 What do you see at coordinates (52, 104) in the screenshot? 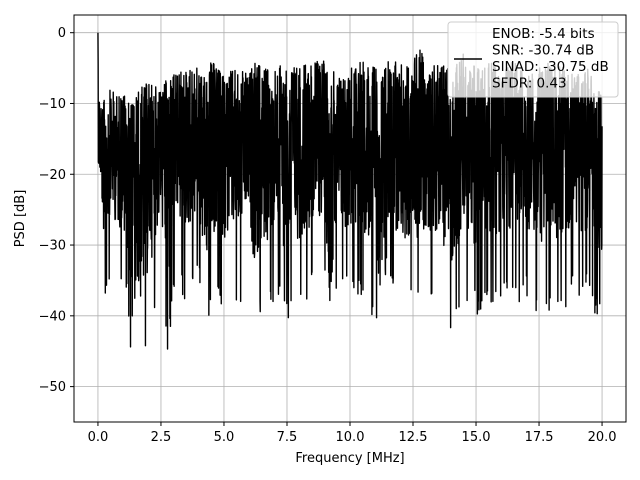
I see `y-tick-label: −10` at bounding box center [52, 104].